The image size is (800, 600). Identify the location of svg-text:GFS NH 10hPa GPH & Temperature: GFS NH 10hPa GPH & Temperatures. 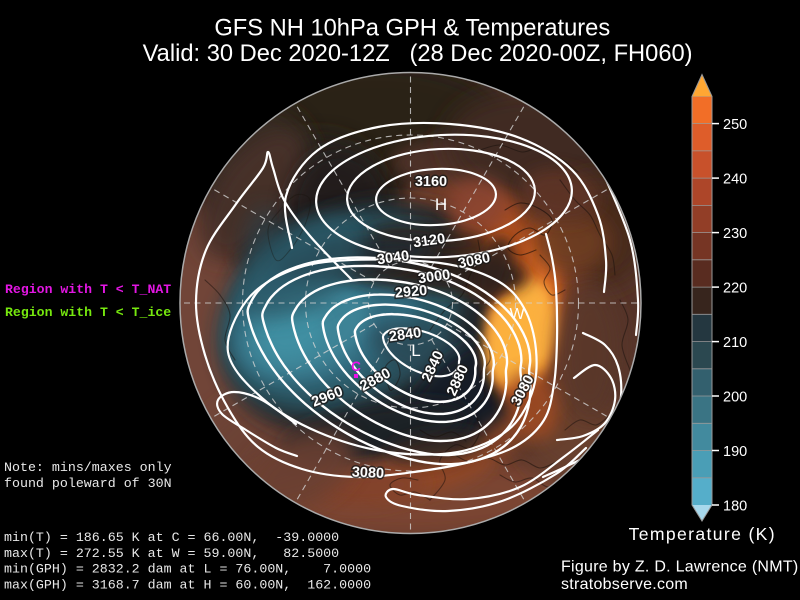
(412, 28).